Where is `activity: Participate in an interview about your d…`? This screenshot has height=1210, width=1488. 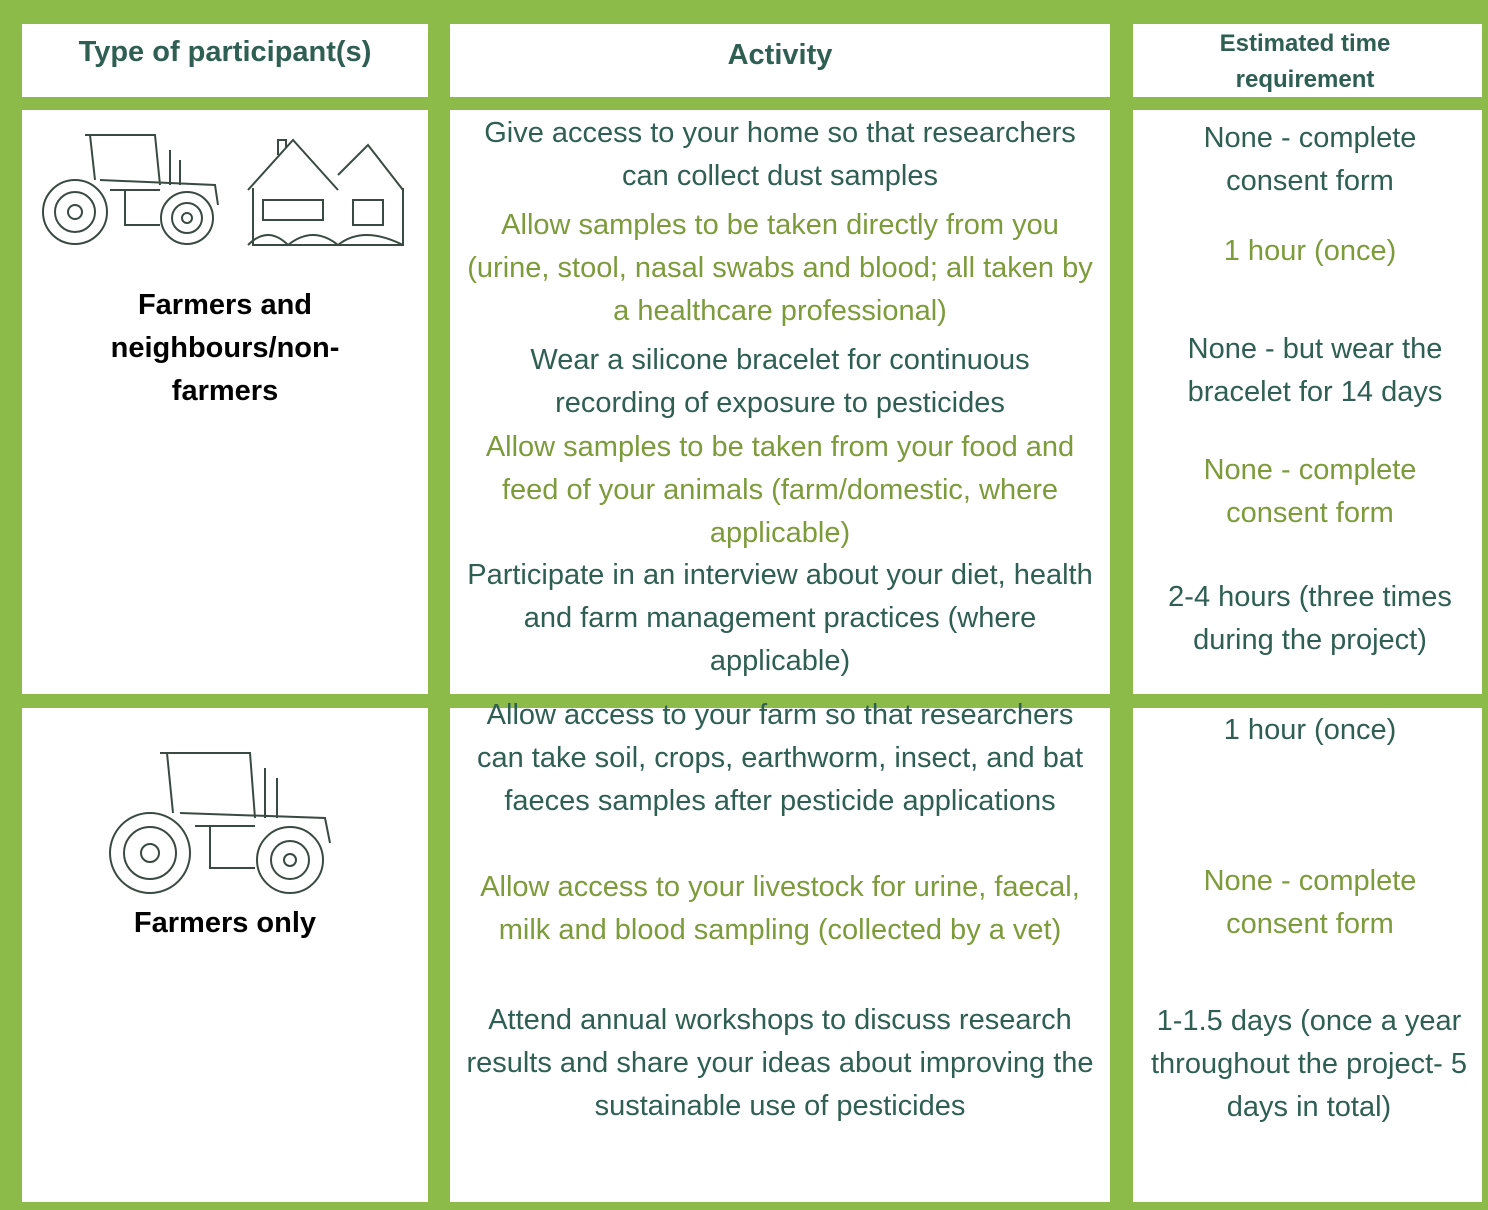
activity: Participate in an interview about your d… is located at coordinates (780, 618).